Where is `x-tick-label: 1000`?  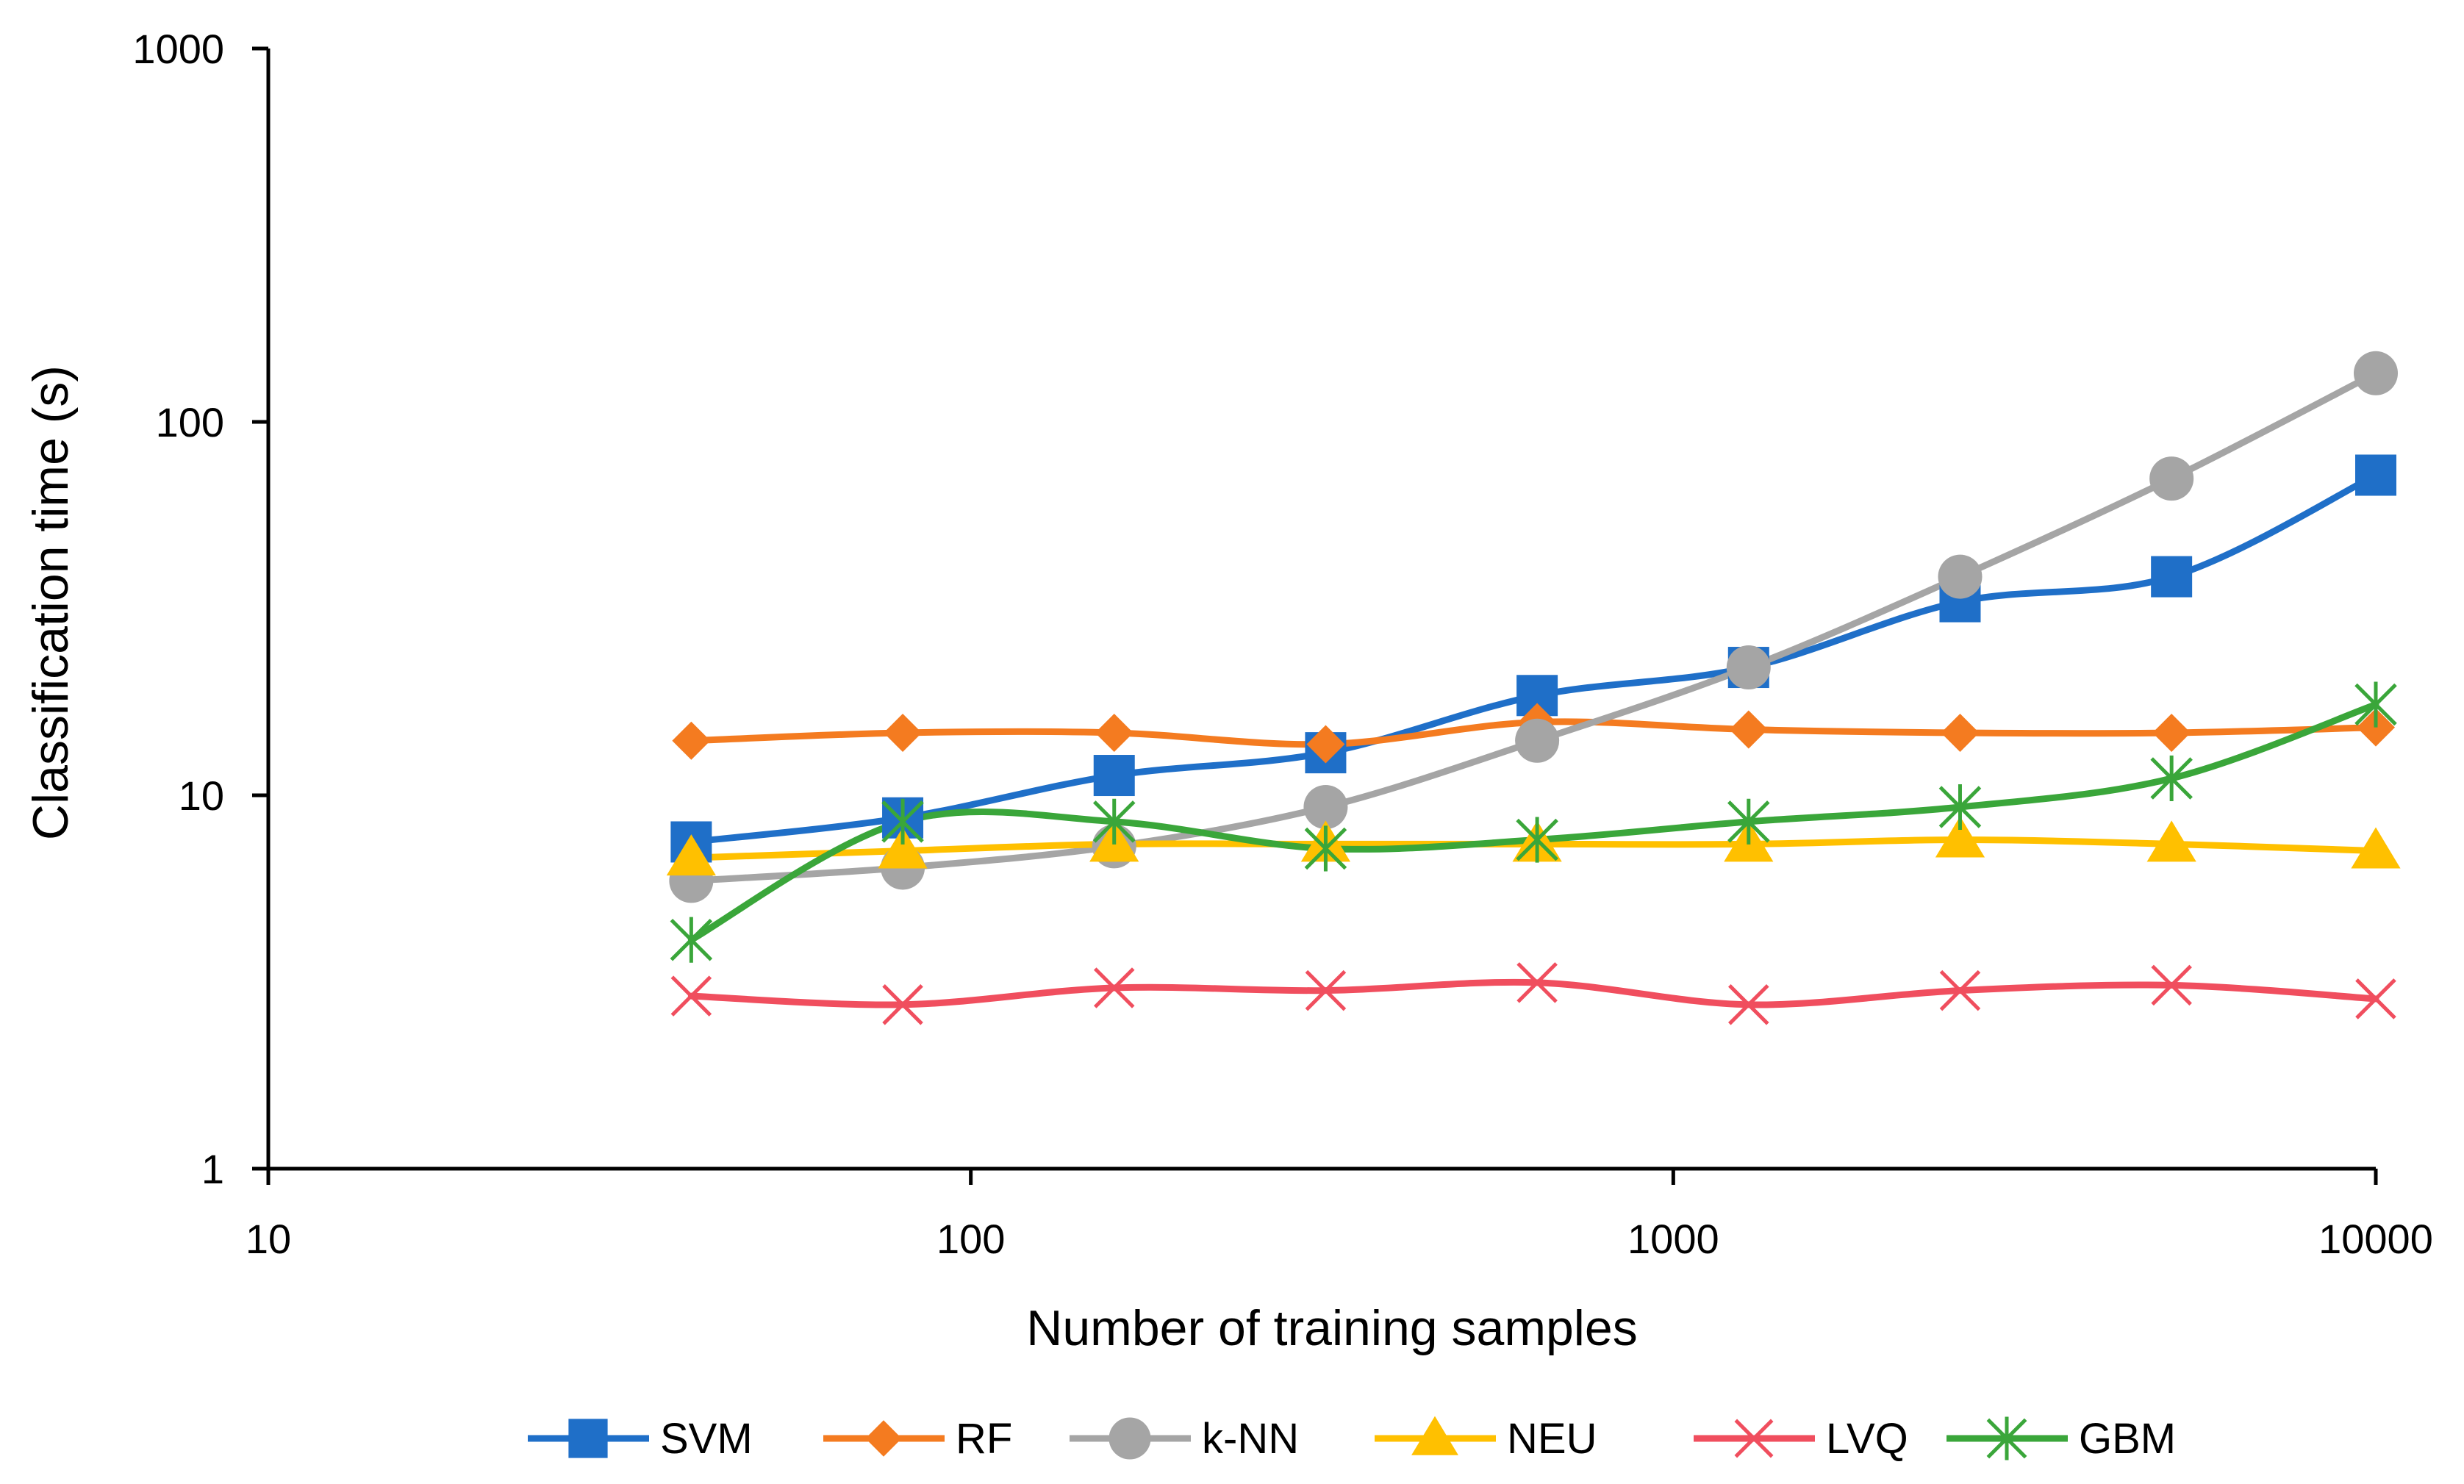
x-tick-label: 1000 is located at coordinates (1673, 1239).